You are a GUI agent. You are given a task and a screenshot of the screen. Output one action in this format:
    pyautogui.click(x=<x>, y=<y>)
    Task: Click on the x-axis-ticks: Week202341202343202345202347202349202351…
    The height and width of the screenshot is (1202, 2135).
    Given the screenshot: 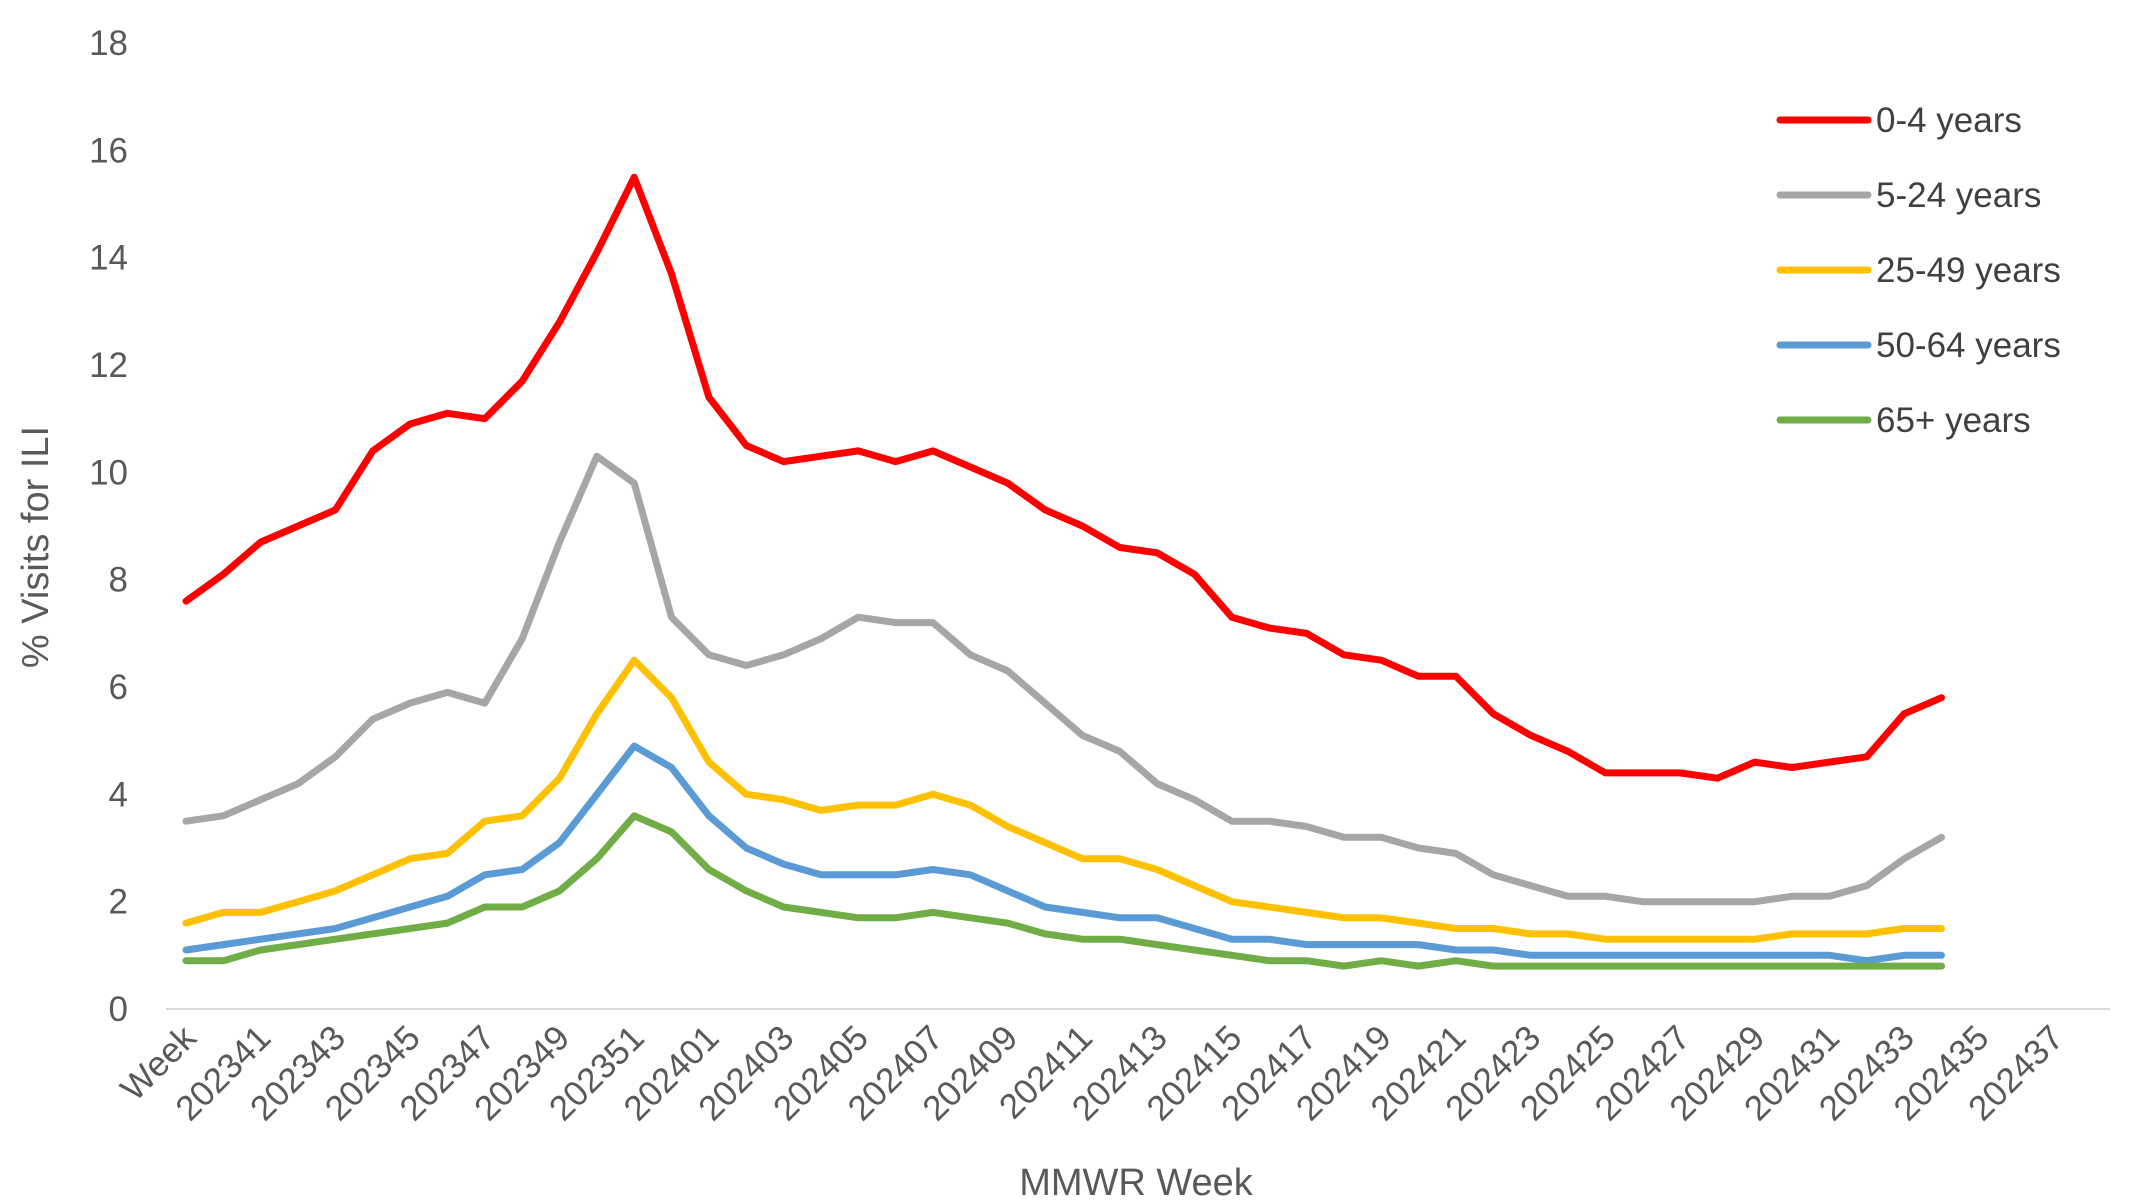 What is the action you would take?
    pyautogui.click(x=1092, y=1073)
    